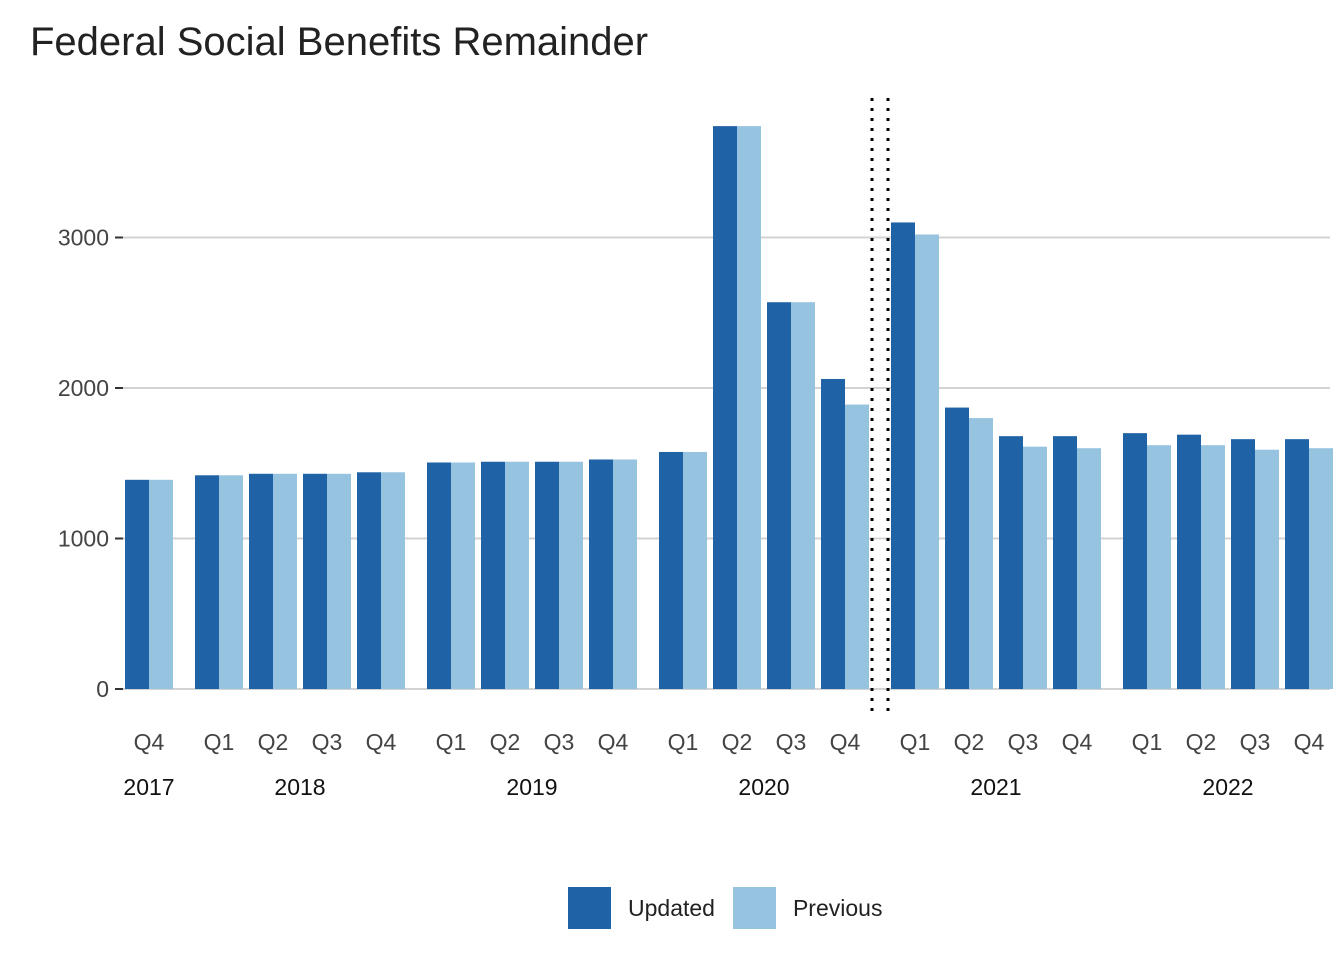  I want to click on x-tick-label-2020-Q2: Q2, so click(737, 742).